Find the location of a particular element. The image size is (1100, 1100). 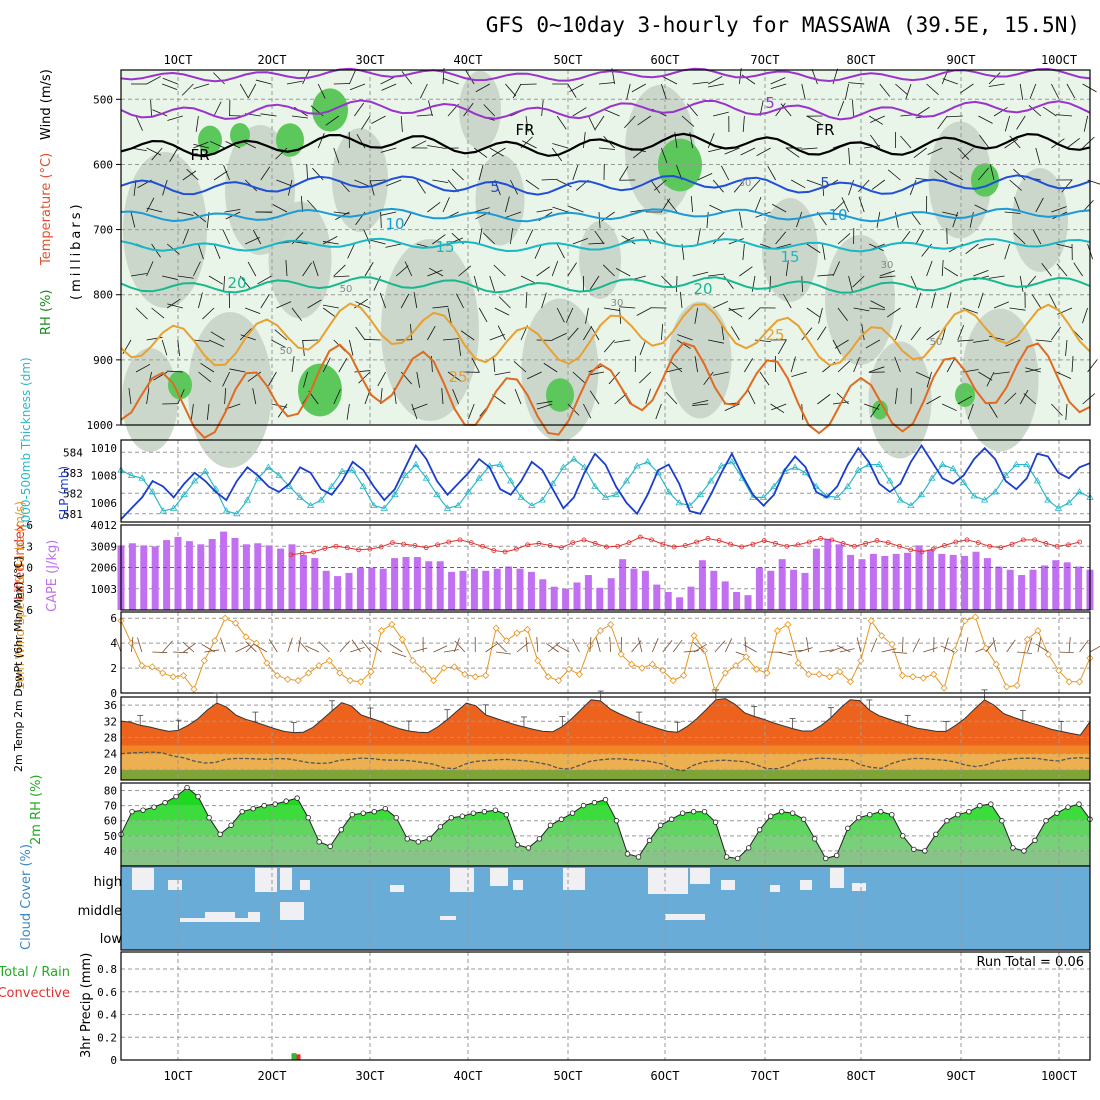

dewpoint-line is located at coordinates (605, 761).